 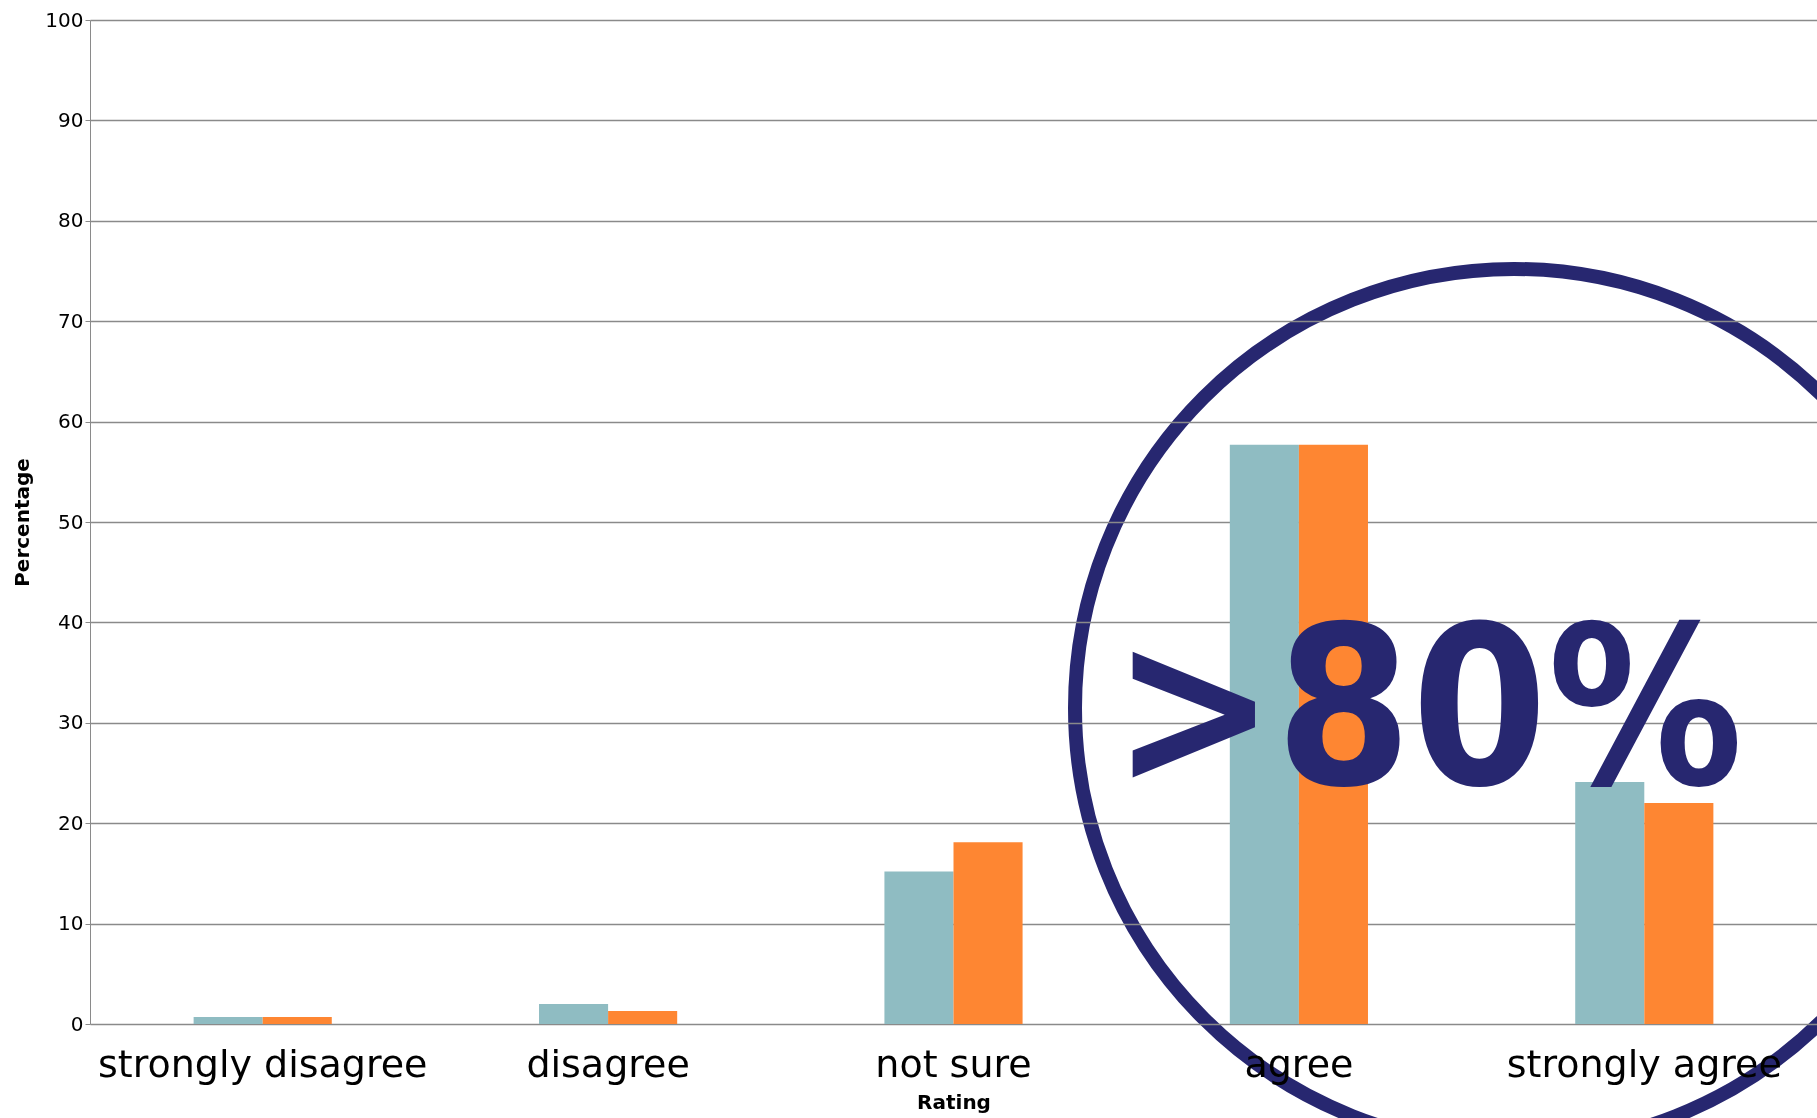 What do you see at coordinates (71, 521) in the screenshot?
I see `y-tick-label: 50` at bounding box center [71, 521].